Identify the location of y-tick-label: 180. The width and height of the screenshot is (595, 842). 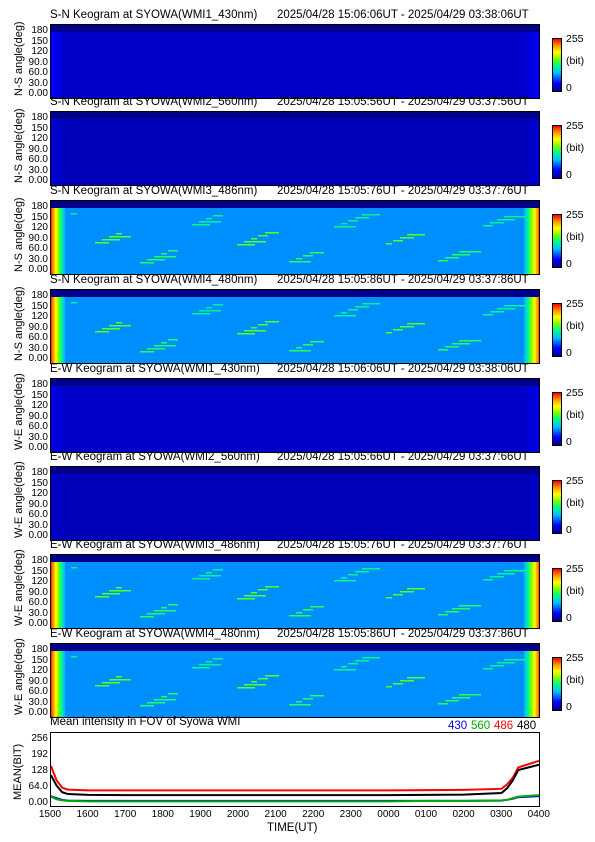
(39, 117).